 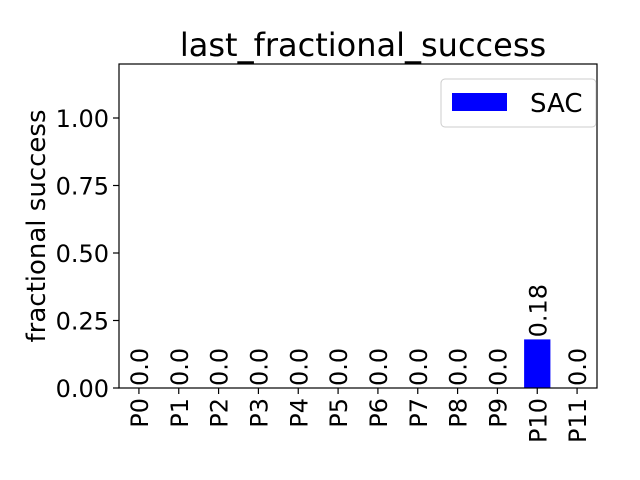 I want to click on bar-p10, so click(x=537, y=363).